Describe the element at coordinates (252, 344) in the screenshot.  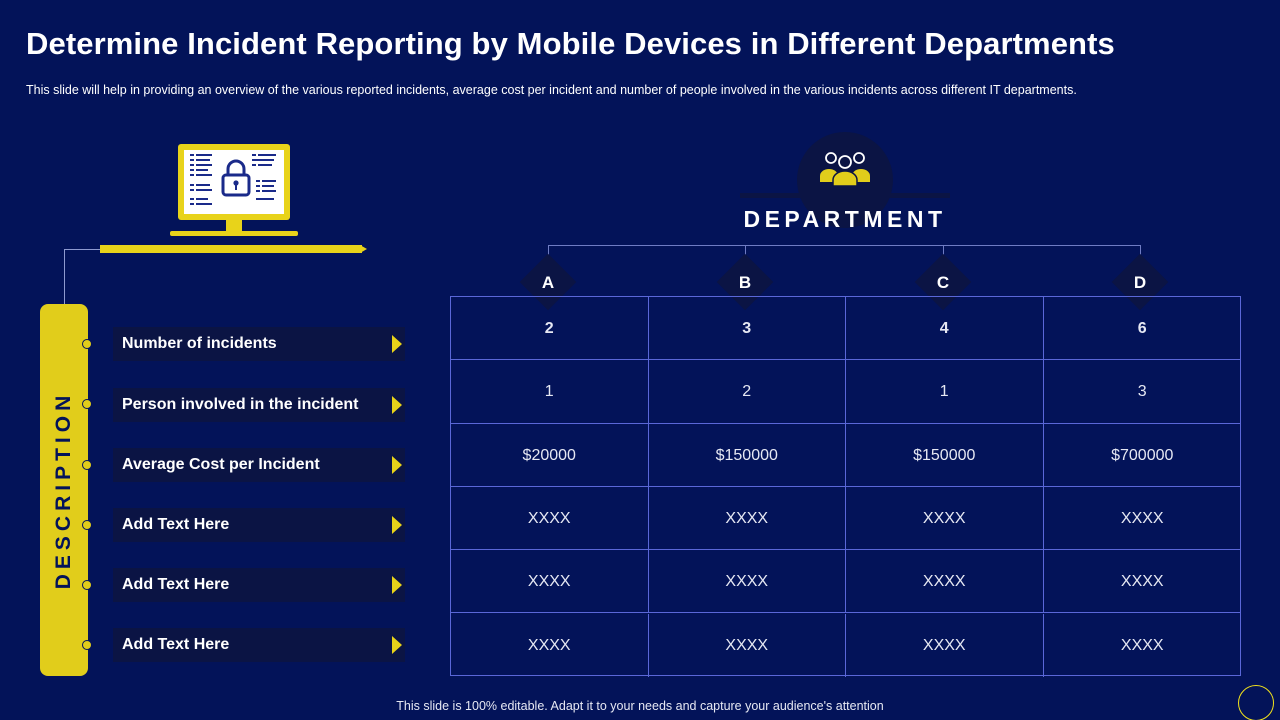
I see `row-label-incidents: Number of incidents` at that location.